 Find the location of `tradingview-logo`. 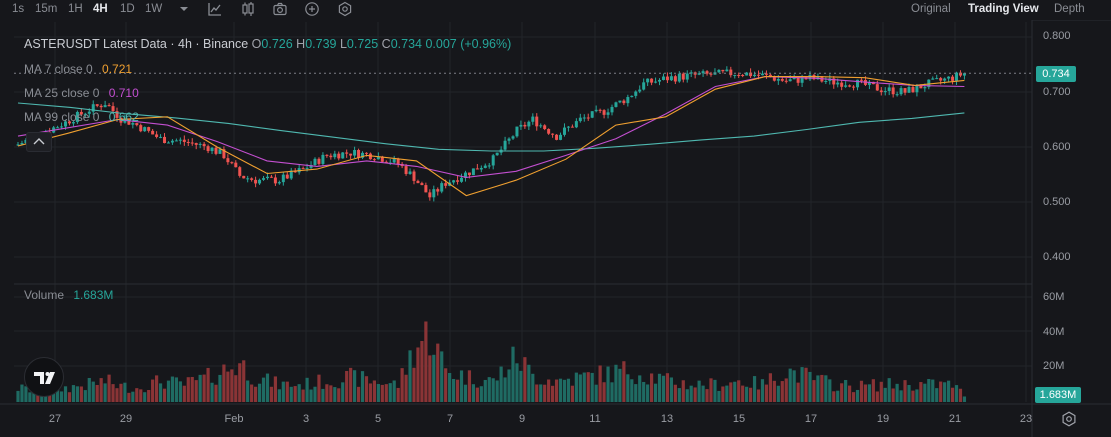

tradingview-logo is located at coordinates (44, 377).